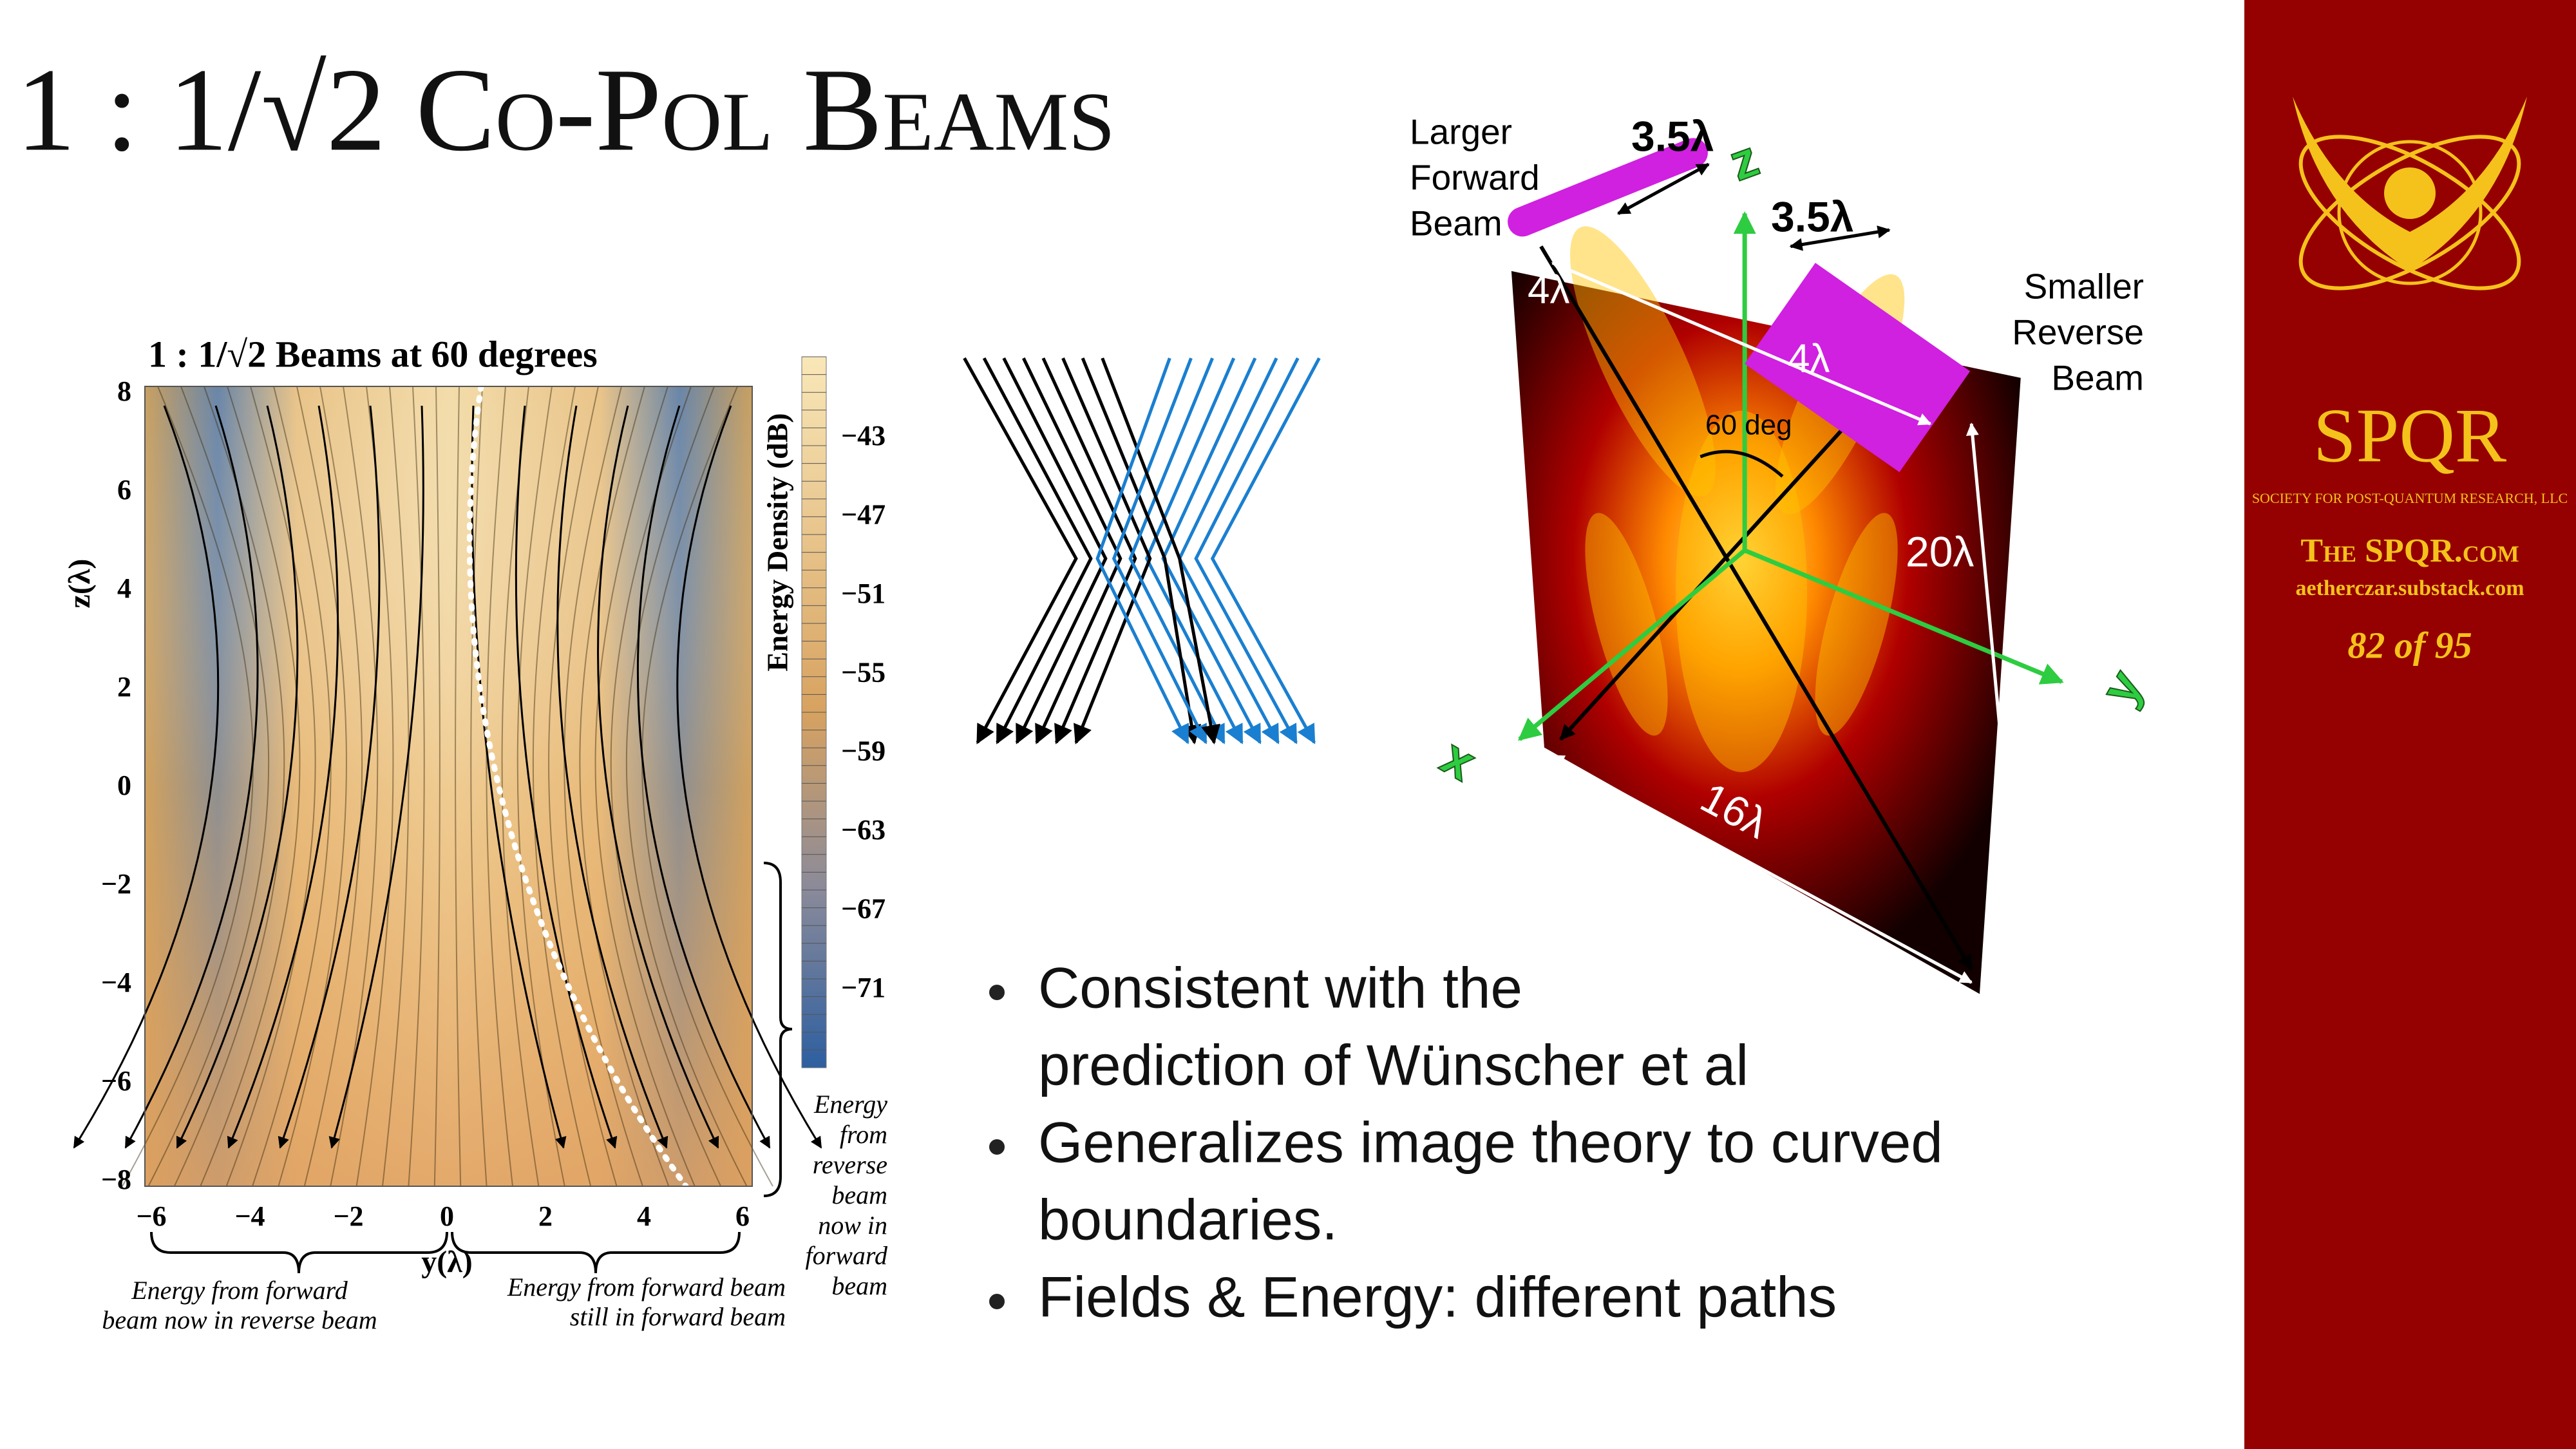  Describe the element at coordinates (2122, 687) in the screenshot. I see `axis-label: y` at that location.